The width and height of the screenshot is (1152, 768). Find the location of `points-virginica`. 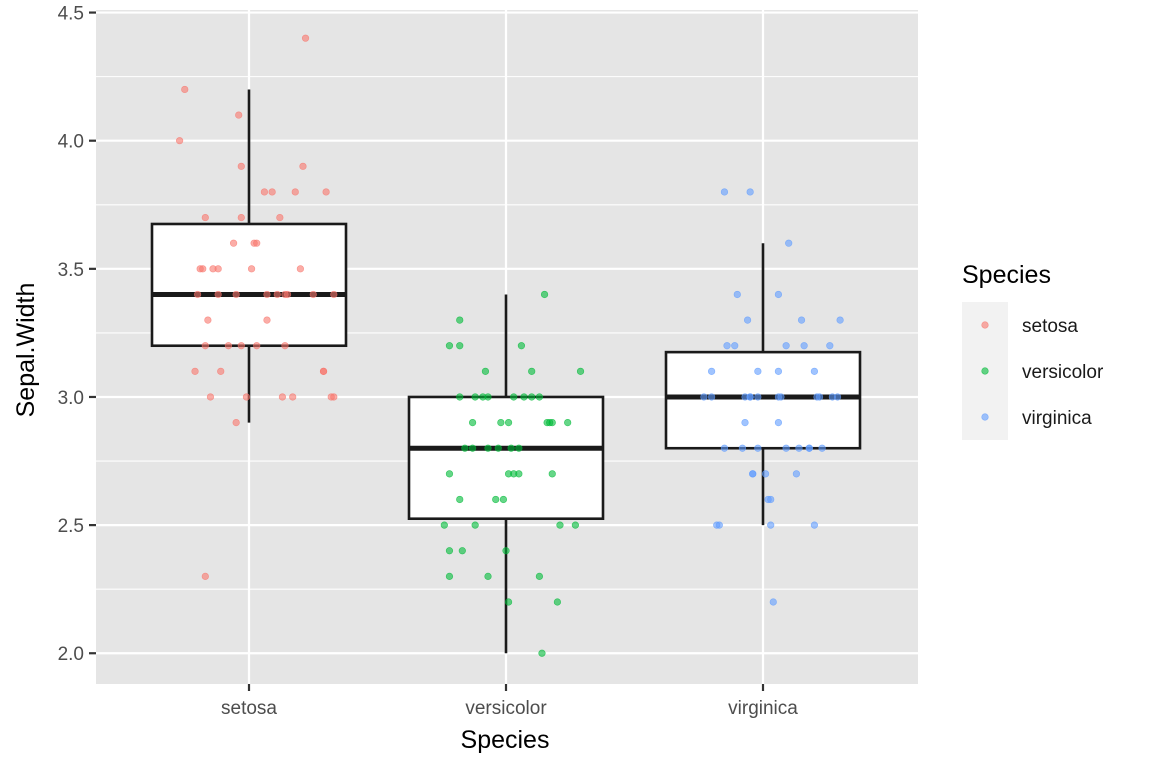

points-virginica is located at coordinates (772, 397).